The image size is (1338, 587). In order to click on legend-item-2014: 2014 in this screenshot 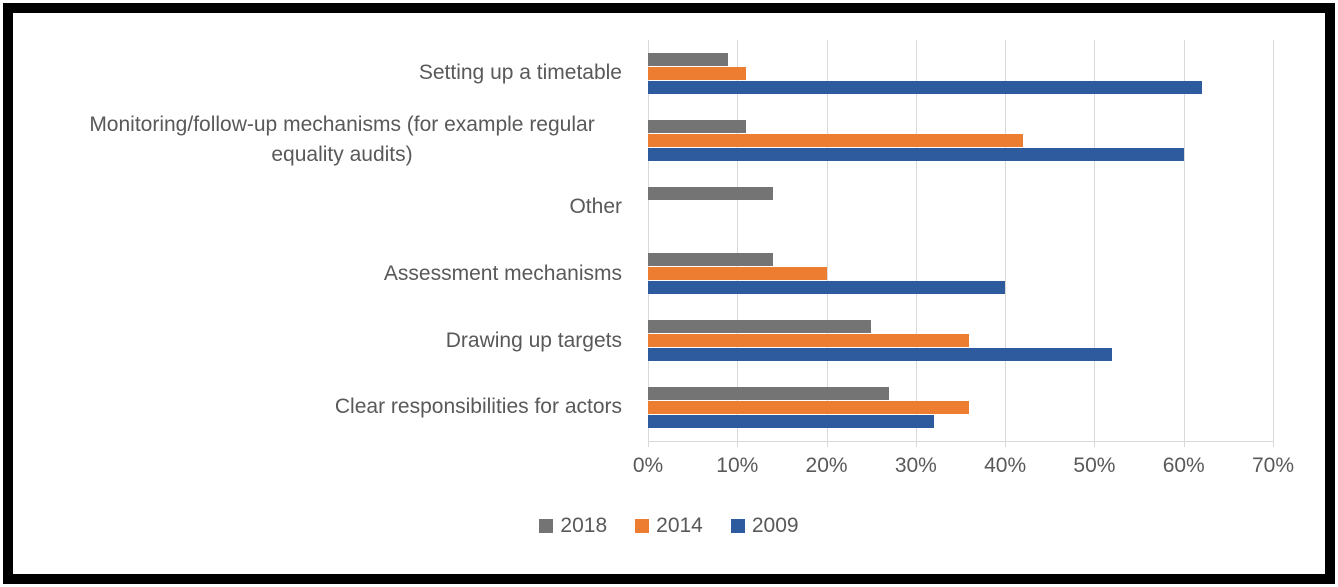, I will do `click(669, 526)`.